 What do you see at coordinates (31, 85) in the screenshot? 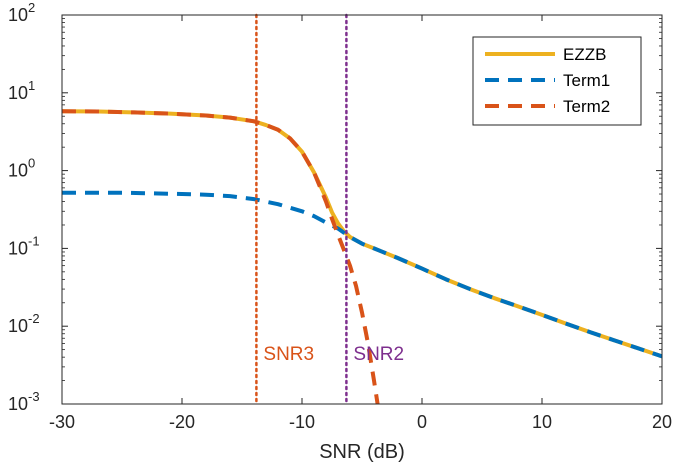
I see `y-tick-exponent: 1` at bounding box center [31, 85].